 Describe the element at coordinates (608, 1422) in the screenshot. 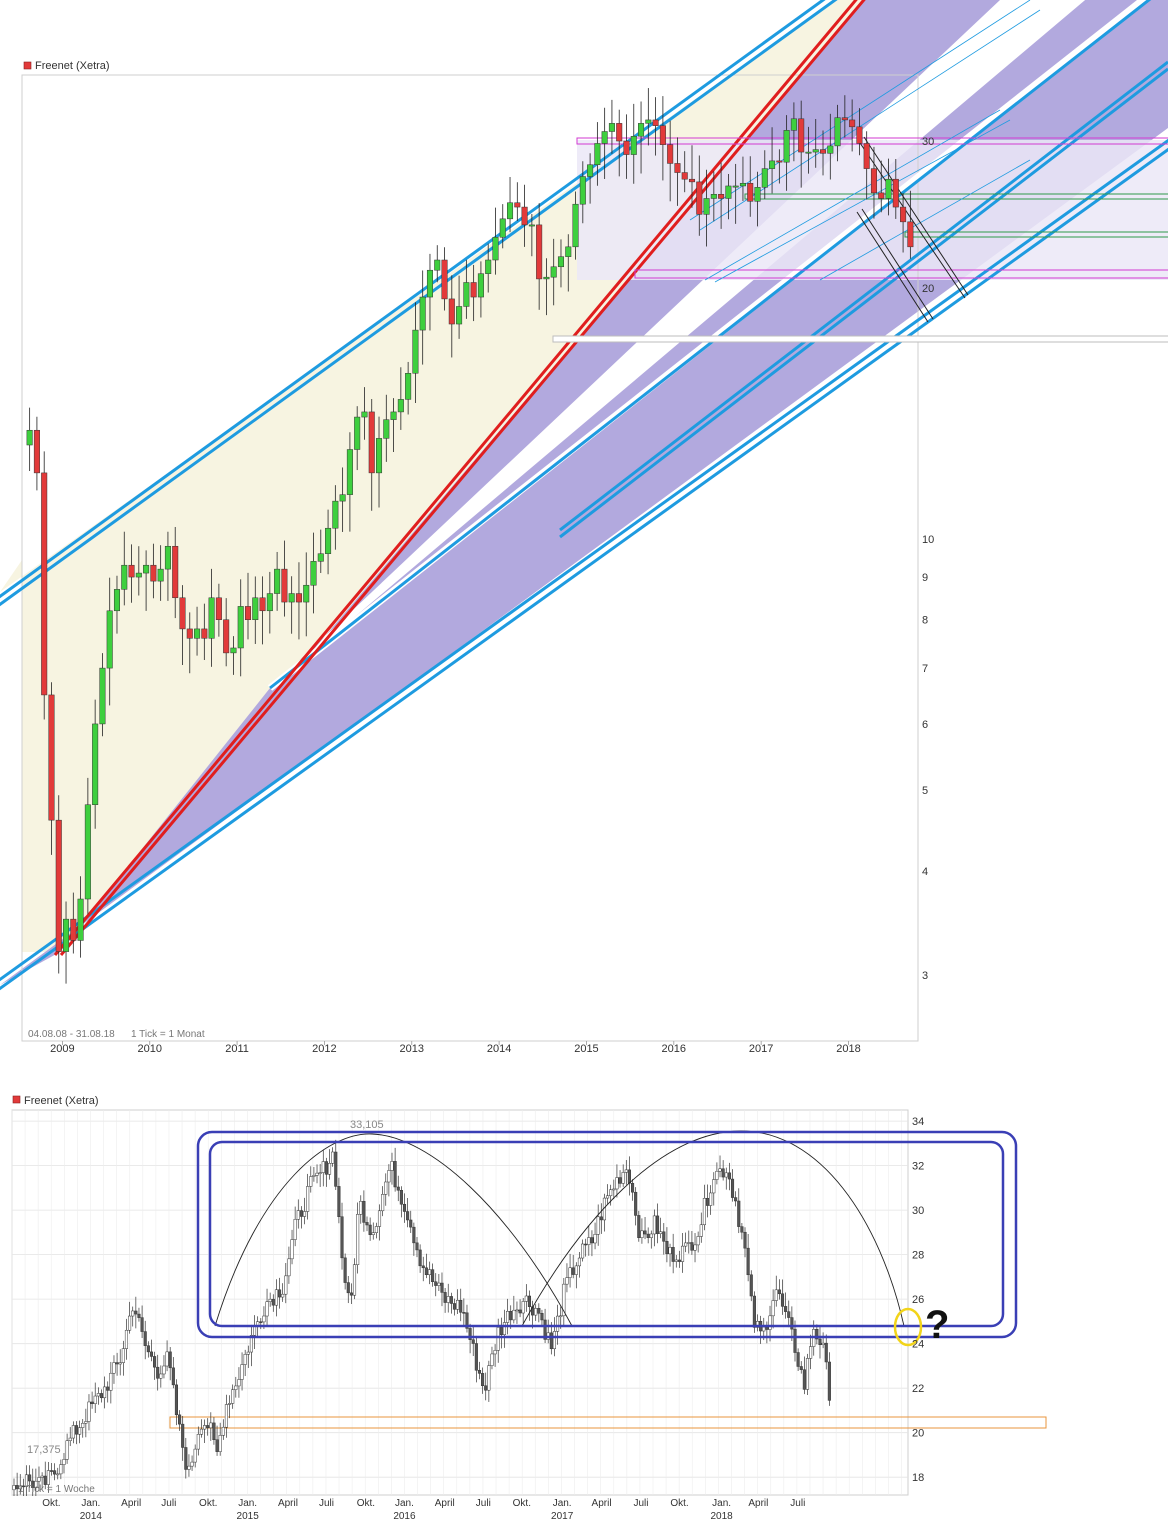

I see `orange-support-box` at that location.